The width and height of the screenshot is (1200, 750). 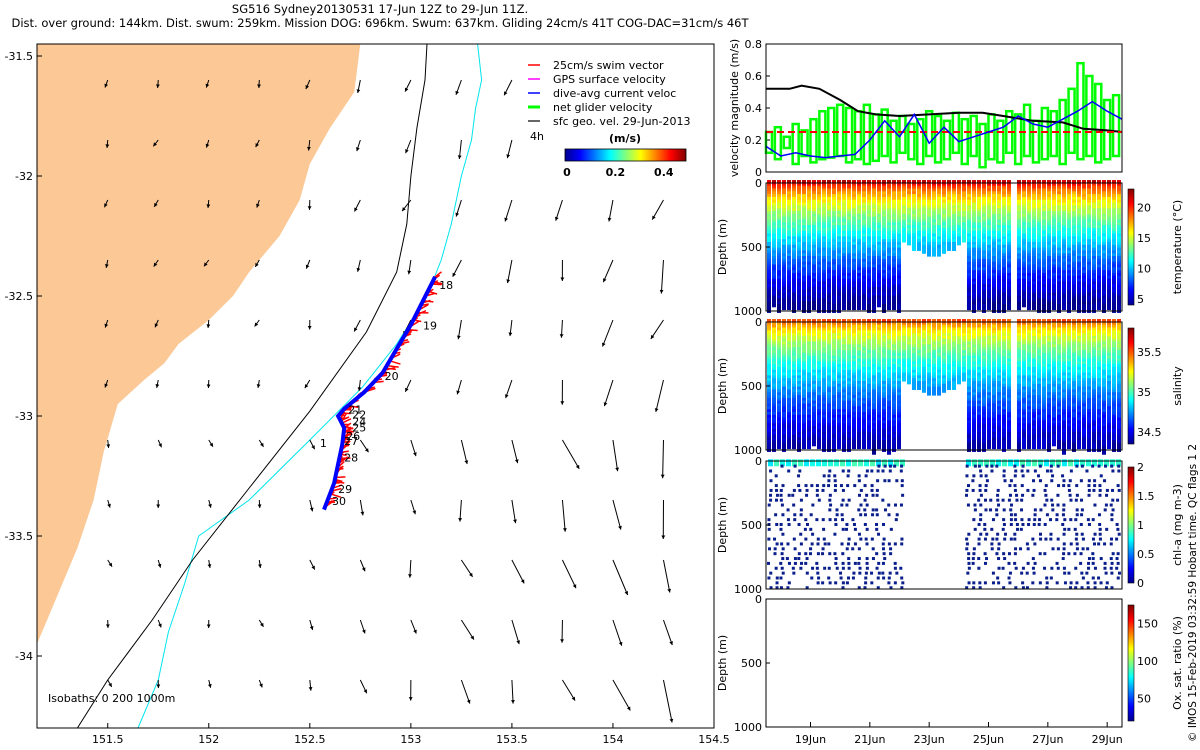 What do you see at coordinates (345, 489) in the screenshot?
I see `day-label: 29` at bounding box center [345, 489].